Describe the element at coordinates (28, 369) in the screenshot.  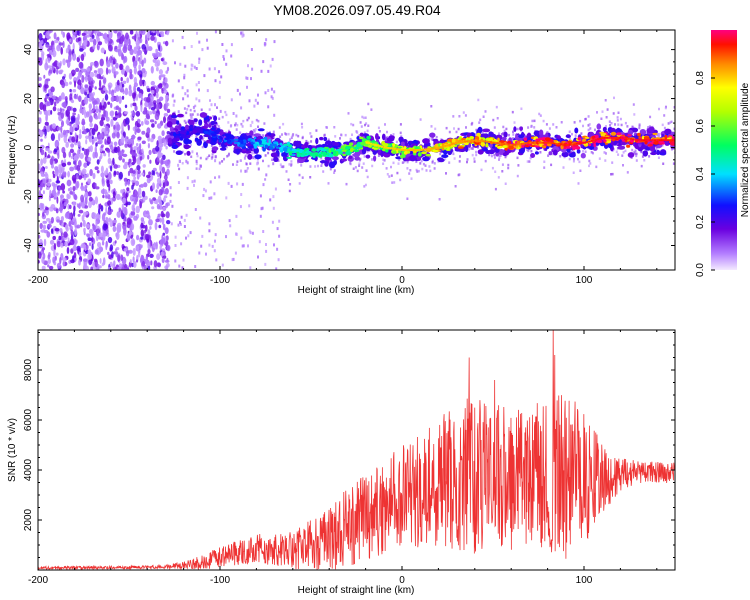
I see `y-tick-label: 8000` at that location.